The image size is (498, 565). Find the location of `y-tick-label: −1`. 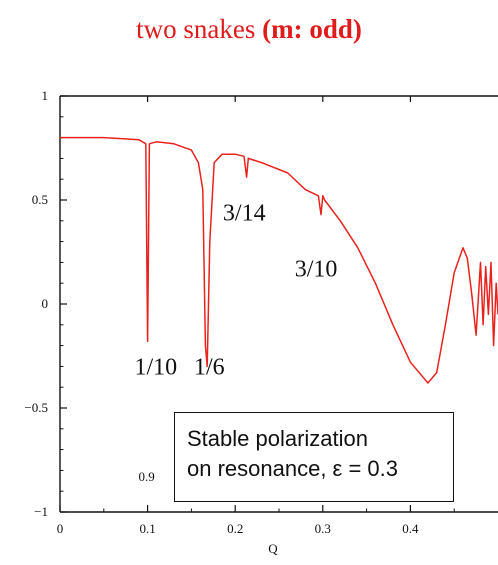

y-tick-label: −1 is located at coordinates (41, 511).